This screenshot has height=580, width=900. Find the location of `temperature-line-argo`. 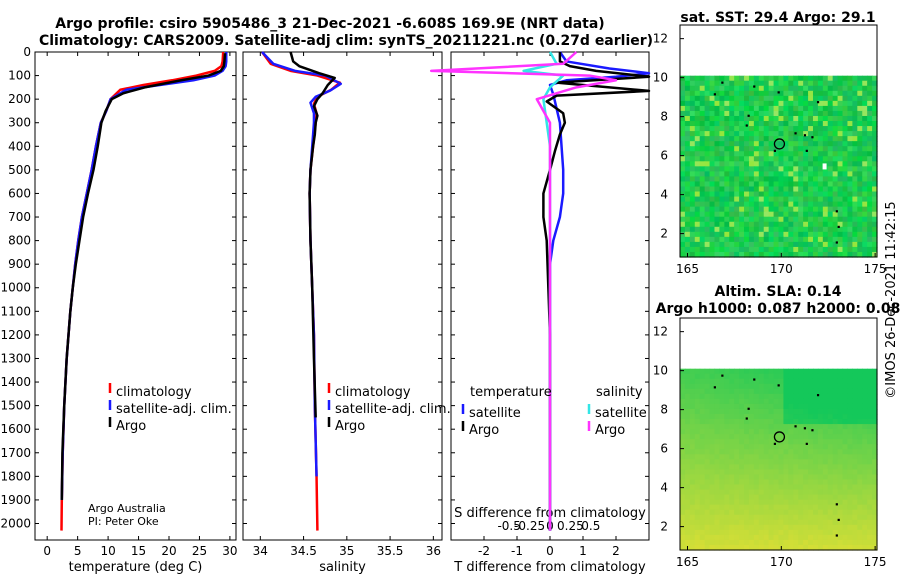

temperature-line-argo is located at coordinates (143, 276).